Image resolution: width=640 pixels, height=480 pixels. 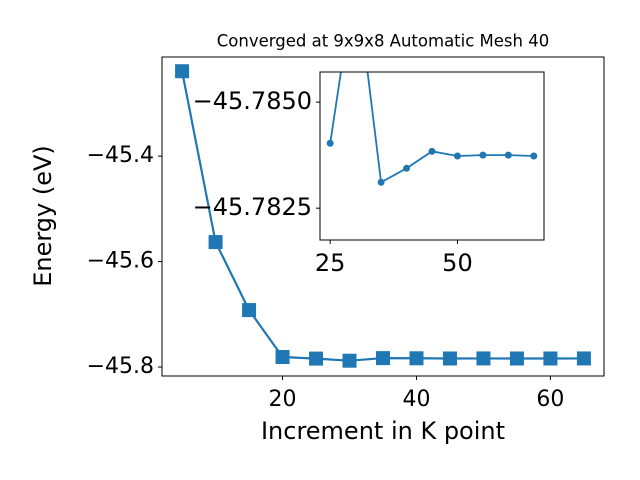 I want to click on y-tick-label: −45.7850, so click(x=252, y=101).